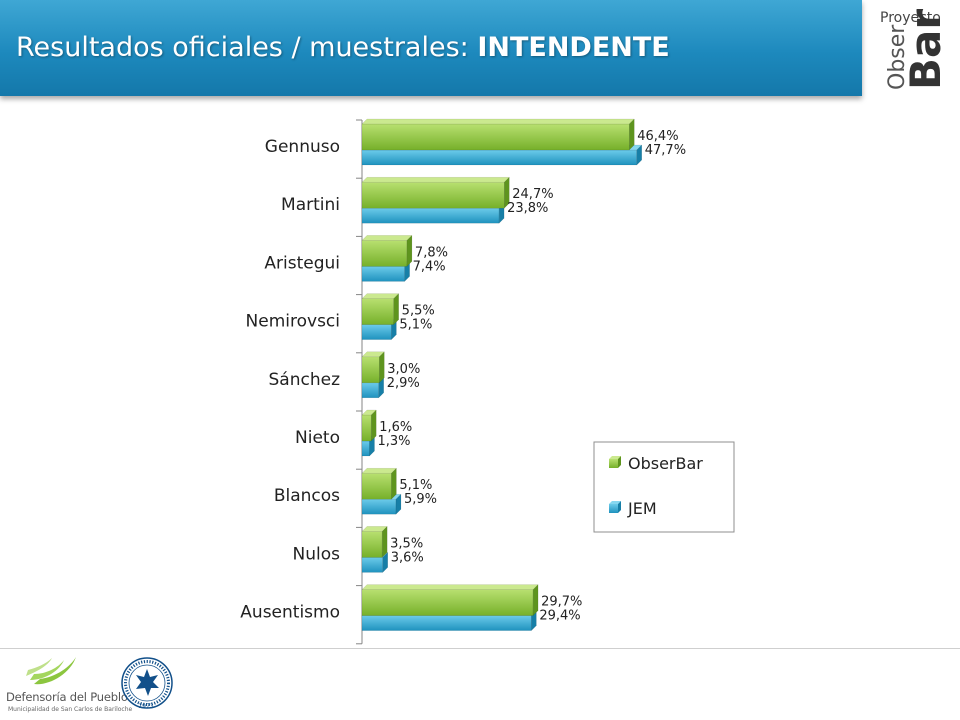  Describe the element at coordinates (379, 483) in the screenshot. I see `bar-obserbar-blancos` at that location.